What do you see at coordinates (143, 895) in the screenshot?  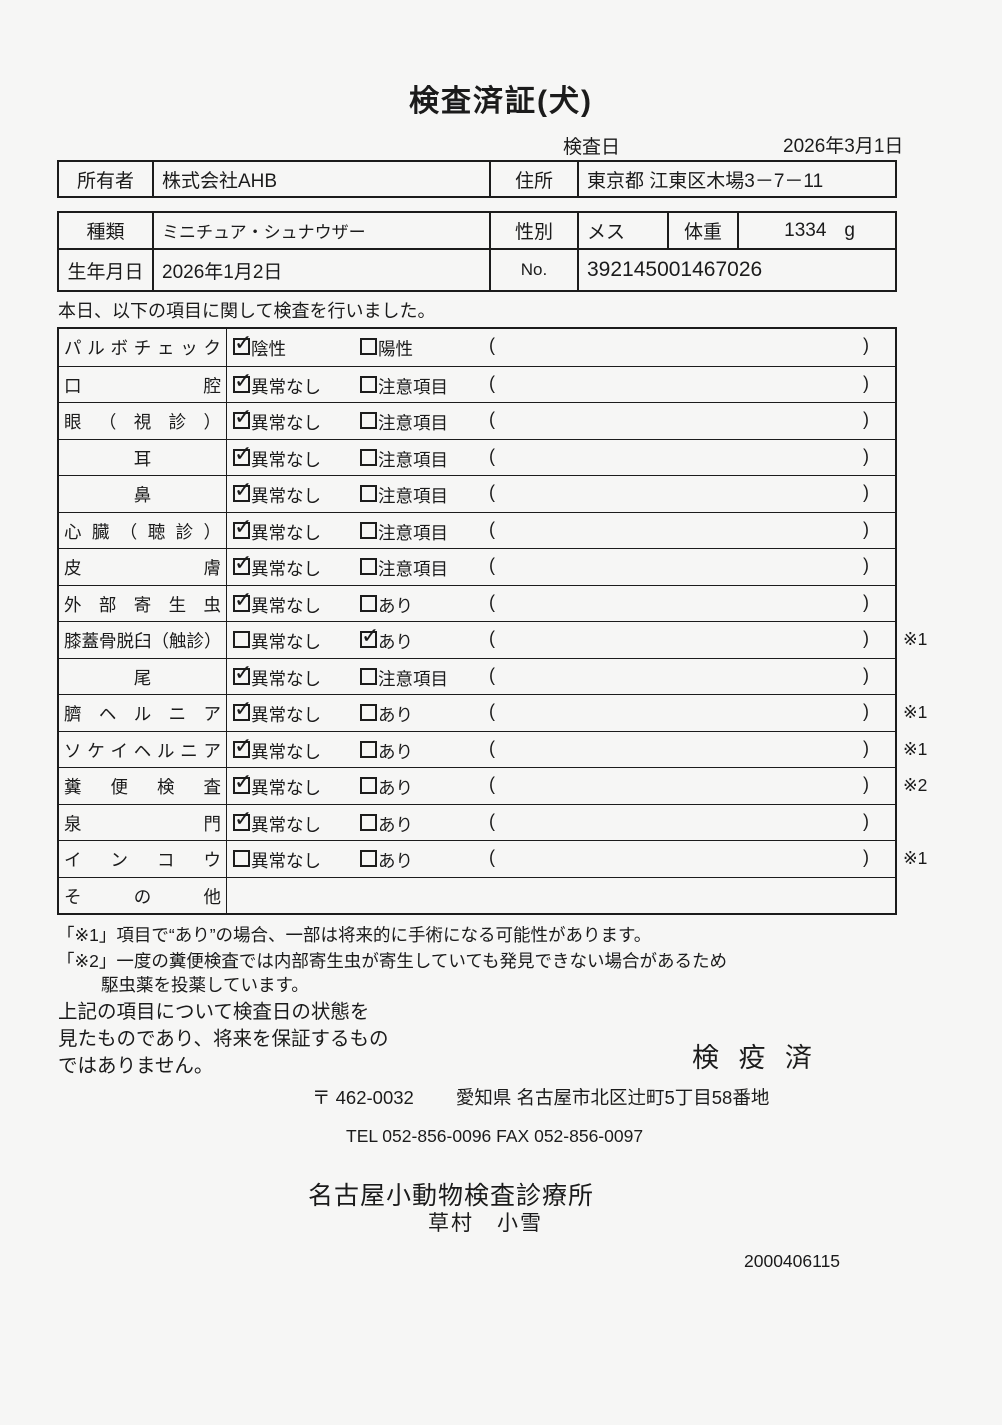 I see `checklist-item-label: そ の 他` at bounding box center [143, 895].